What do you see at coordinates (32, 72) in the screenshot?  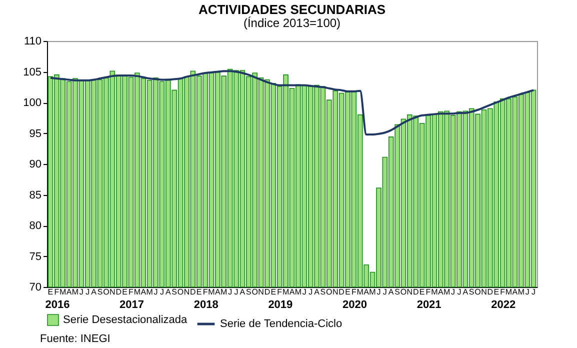 I see `y-tick-label: 105` at bounding box center [32, 72].